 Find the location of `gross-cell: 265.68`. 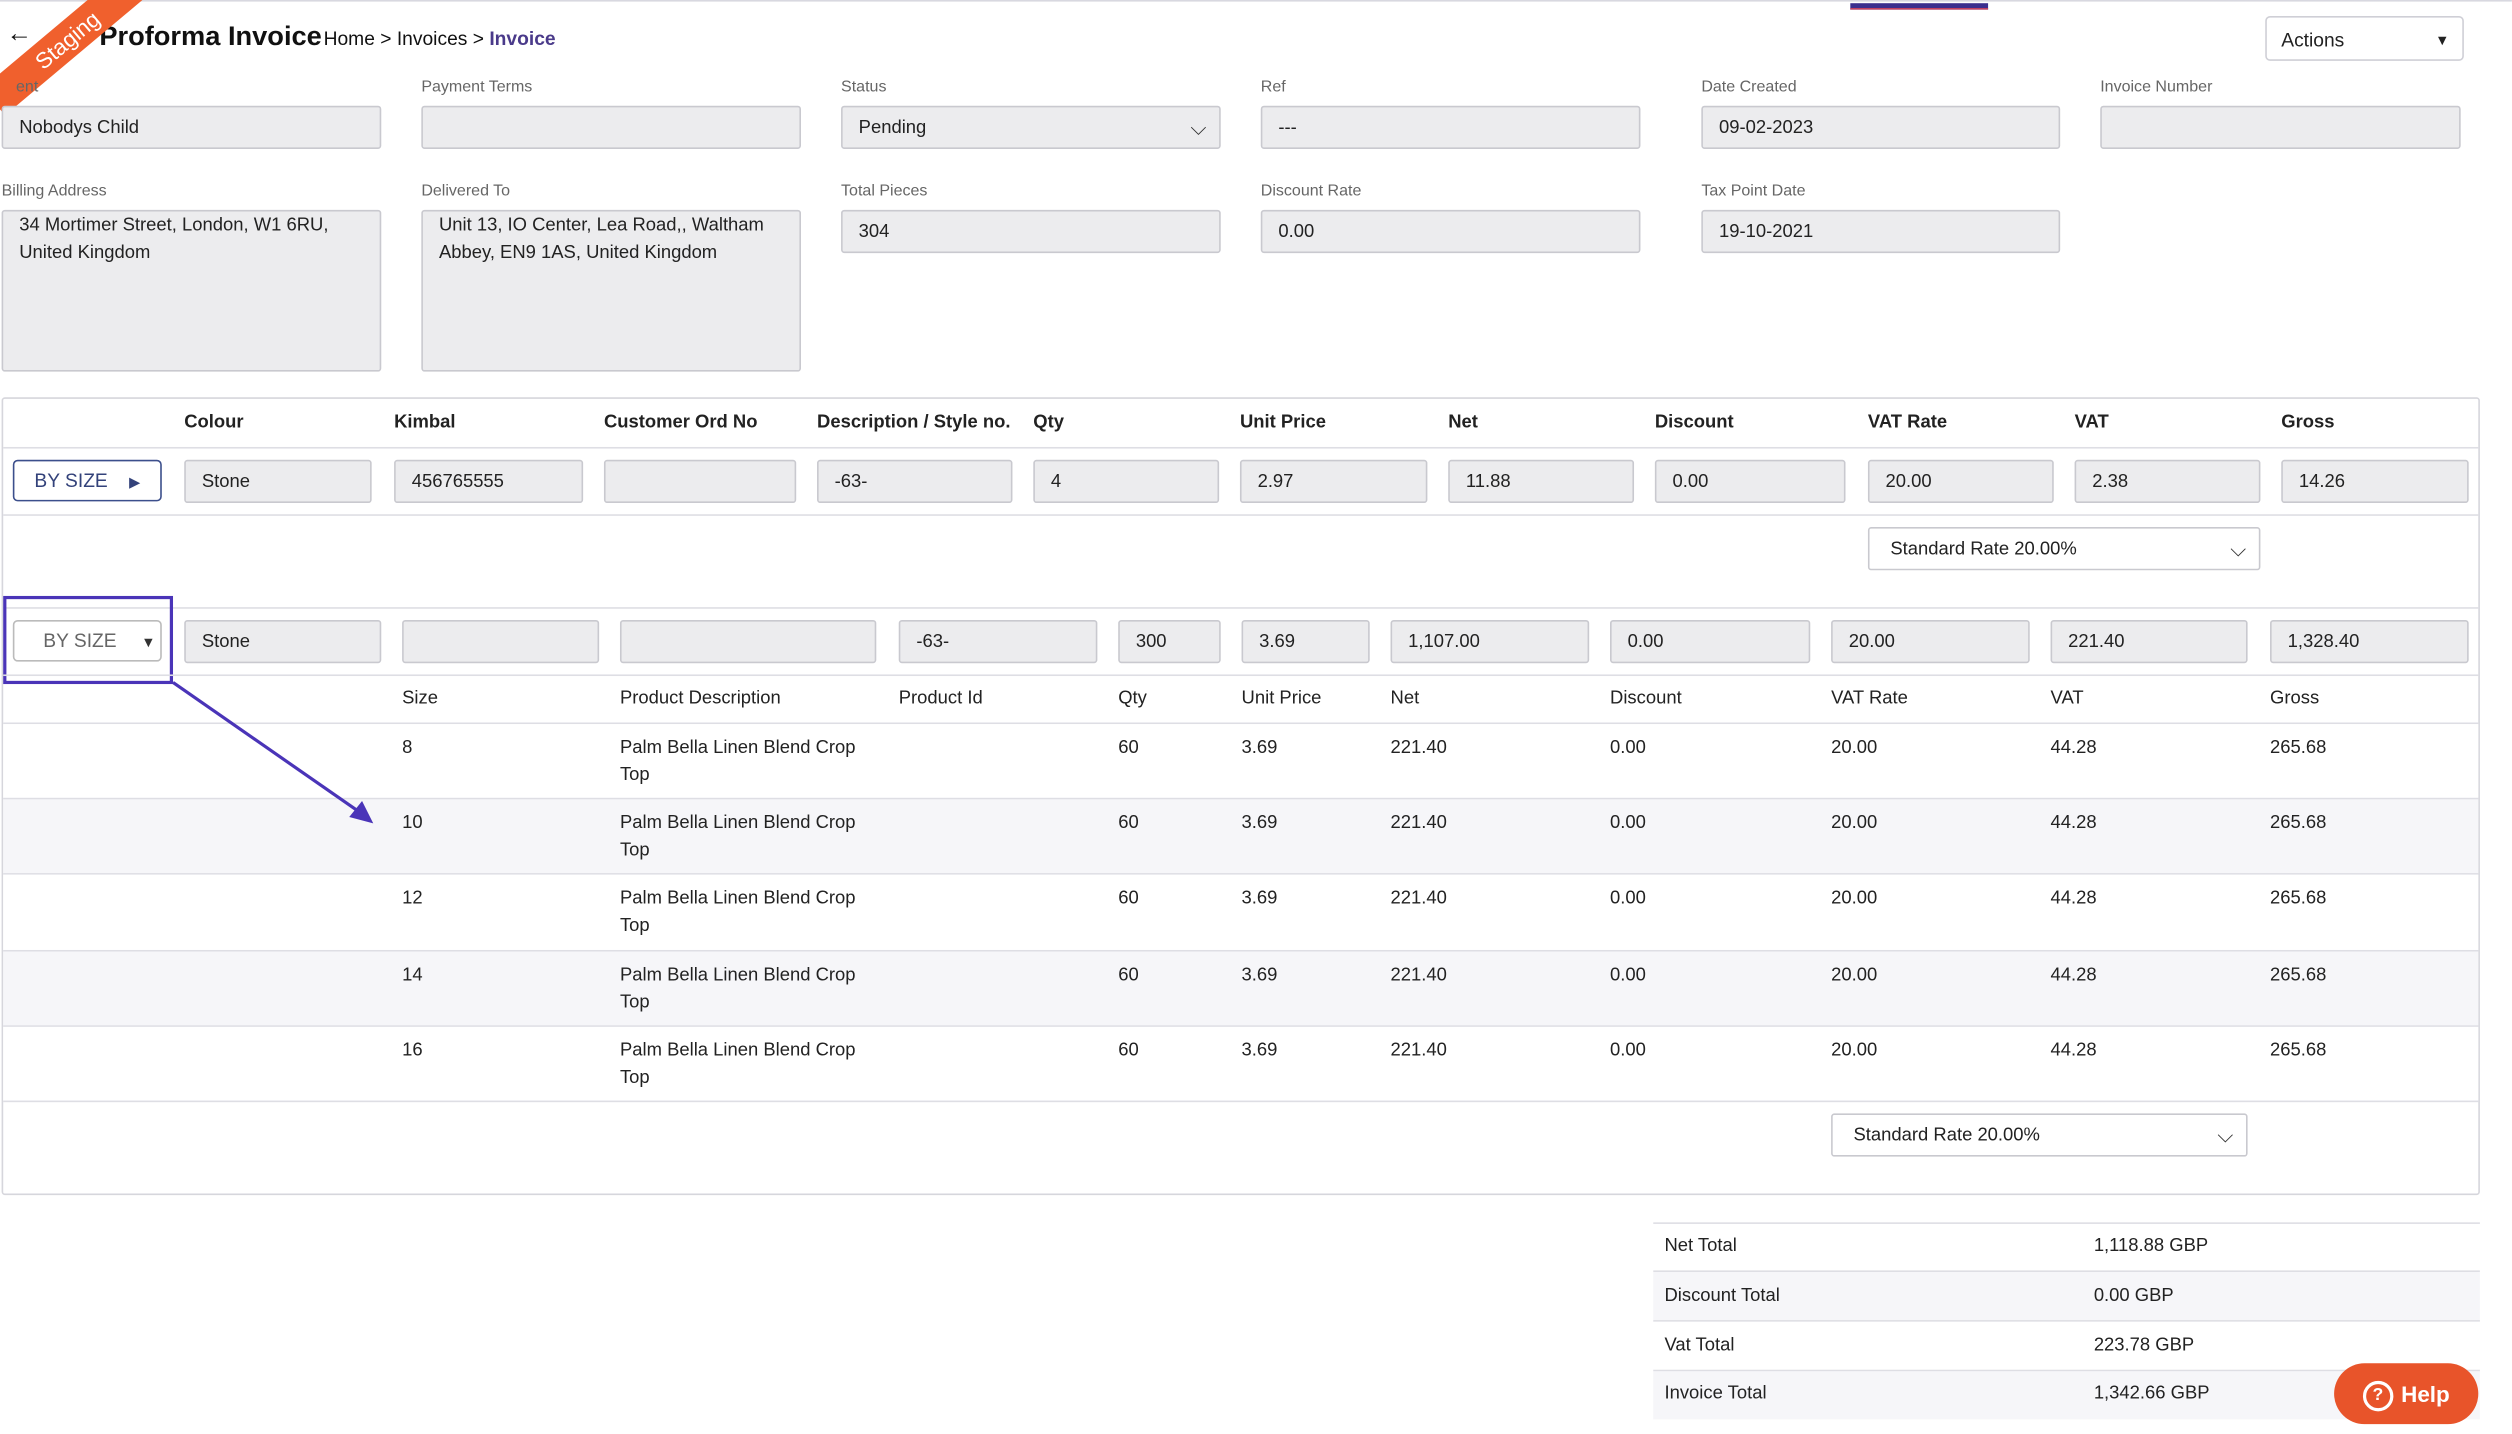

gross-cell: 265.68 is located at coordinates (2298, 748).